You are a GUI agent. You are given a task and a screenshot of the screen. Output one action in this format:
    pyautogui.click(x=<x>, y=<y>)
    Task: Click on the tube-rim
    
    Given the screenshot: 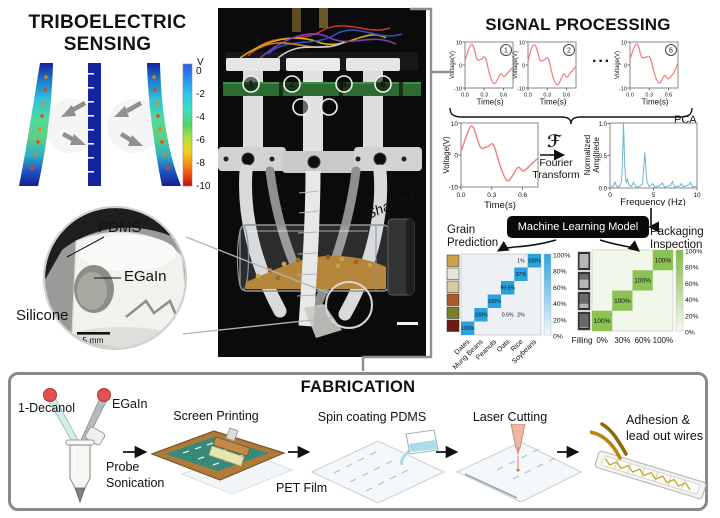 What is the action you would take?
    pyautogui.click(x=80, y=442)
    